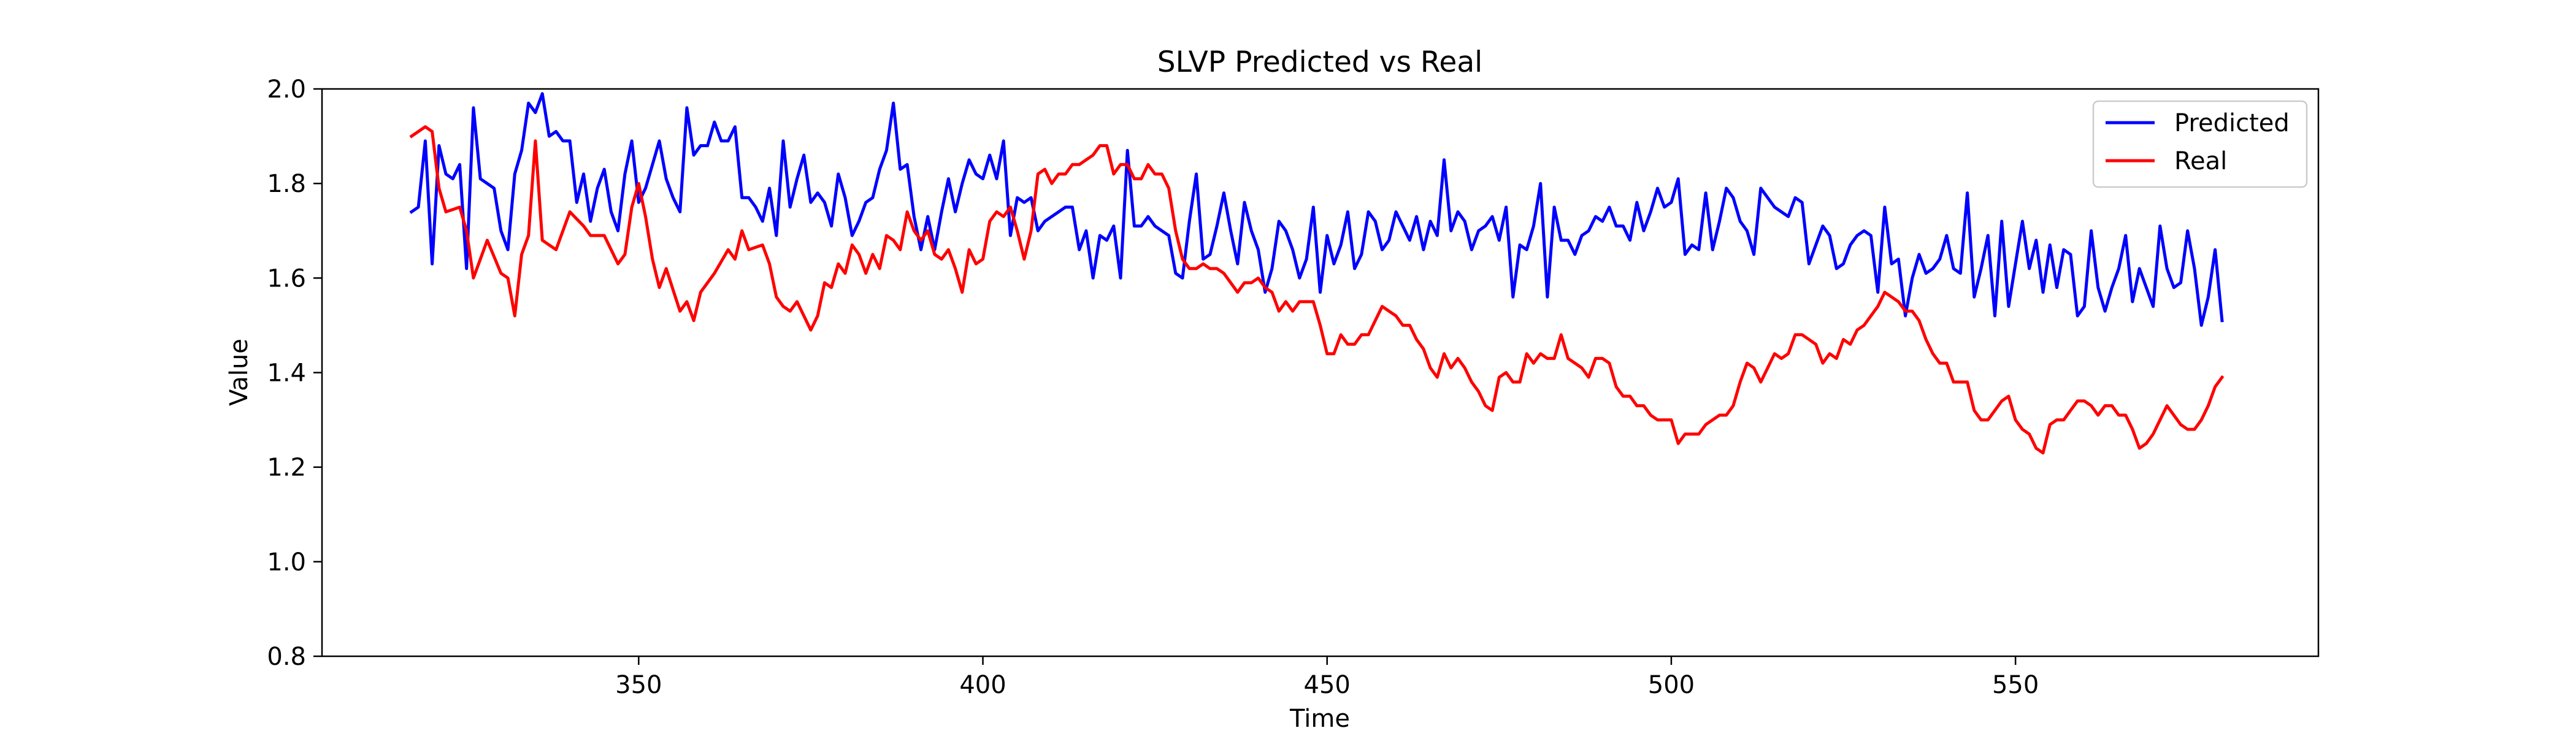  I want to click on x-axis-ticks: 350 400 450 500 550, so click(1327, 677).